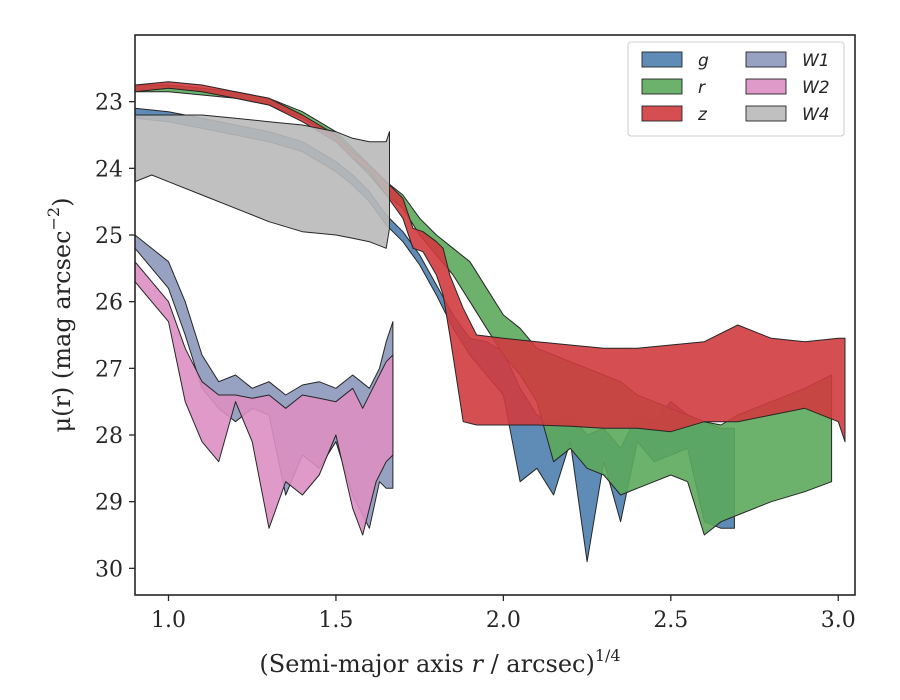 The height and width of the screenshot is (700, 900). Describe the element at coordinates (168, 620) in the screenshot. I see `x-tick-label: 1.0` at that location.